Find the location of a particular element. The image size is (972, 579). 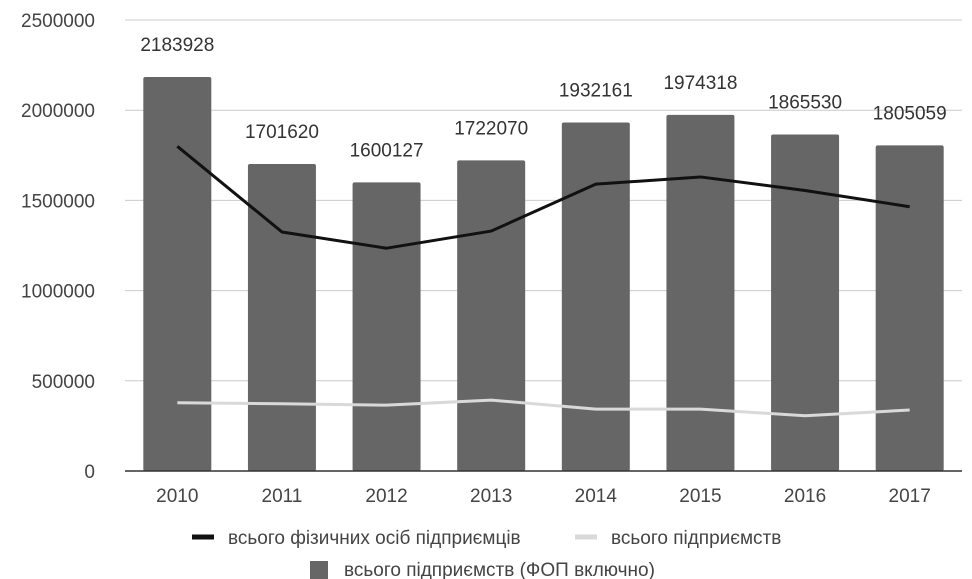

x-tick-label: 2010 is located at coordinates (177, 496).